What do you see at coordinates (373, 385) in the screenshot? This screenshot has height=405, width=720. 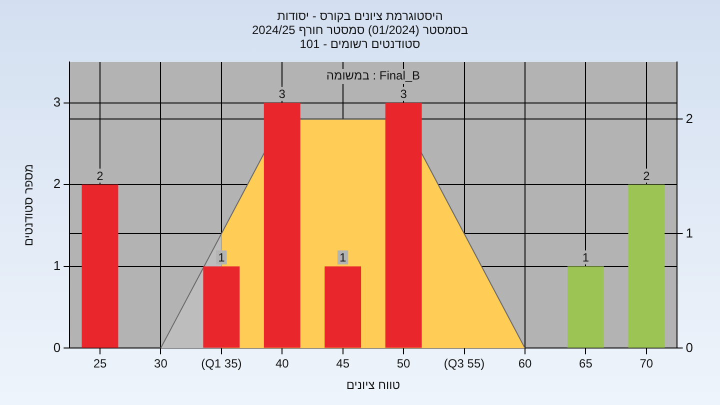 I see `x-axis-title: טווח ציונים` at bounding box center [373, 385].